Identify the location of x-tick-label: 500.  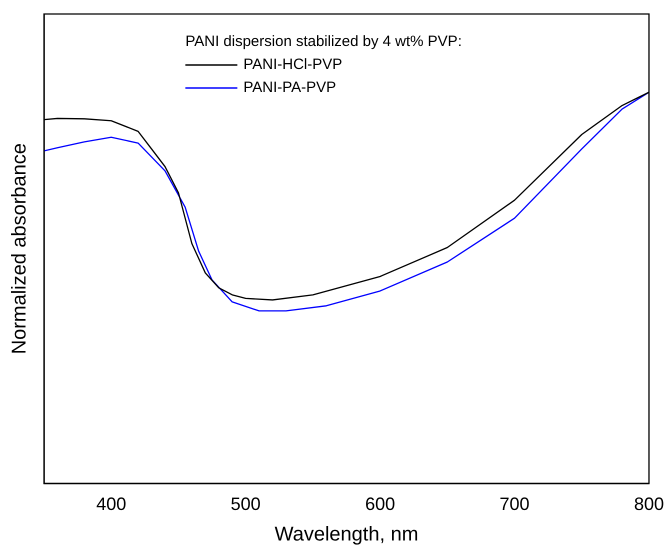
(245, 504).